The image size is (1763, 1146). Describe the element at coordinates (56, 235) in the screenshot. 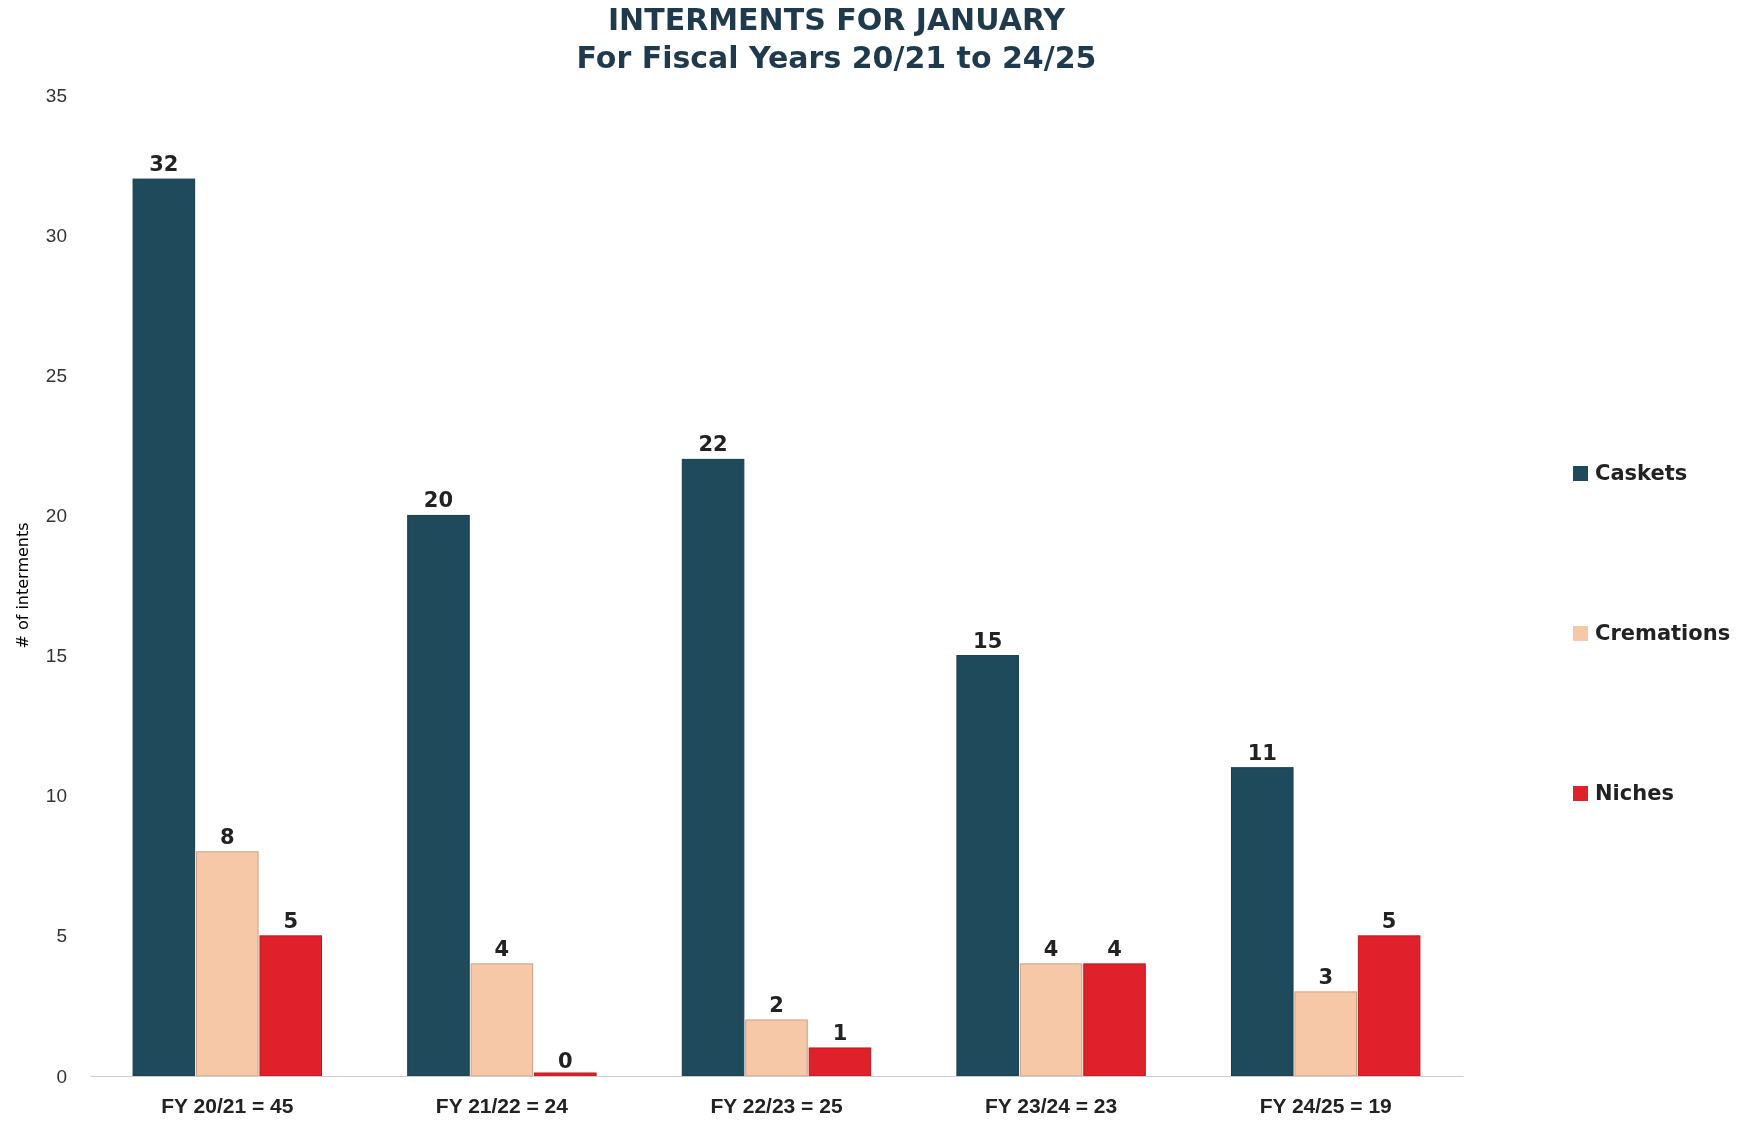

I see `y-tick-label: 30` at that location.